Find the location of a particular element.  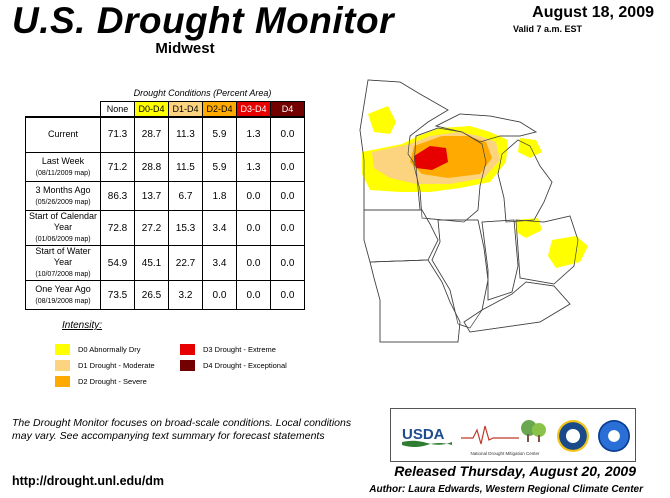

table-cell: 71.3 is located at coordinates (117, 134).